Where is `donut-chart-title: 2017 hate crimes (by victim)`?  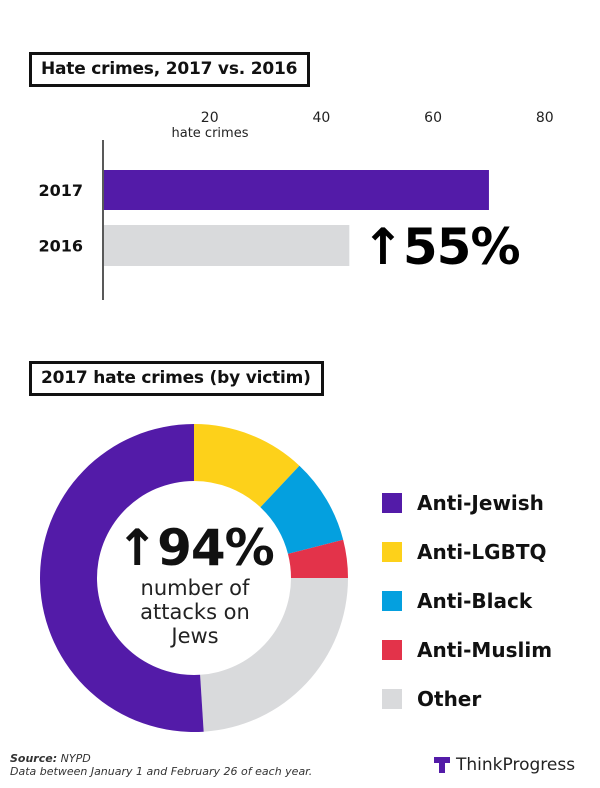 donut-chart-title: 2017 hate crimes (by victim) is located at coordinates (176, 378).